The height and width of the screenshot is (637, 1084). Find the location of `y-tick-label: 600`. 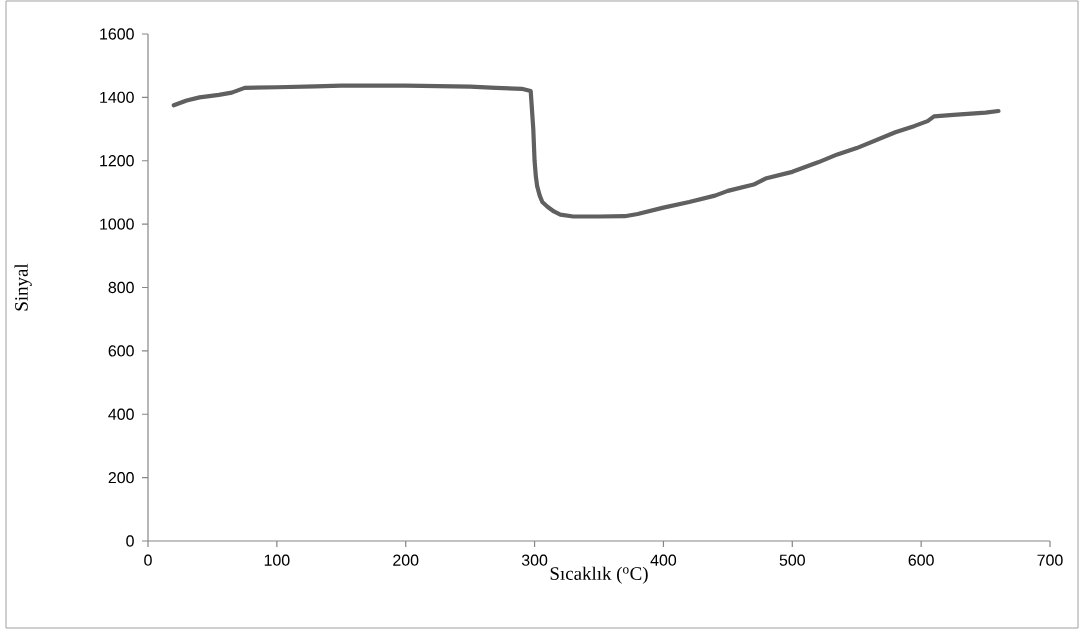

y-tick-label: 600 is located at coordinates (121, 351).